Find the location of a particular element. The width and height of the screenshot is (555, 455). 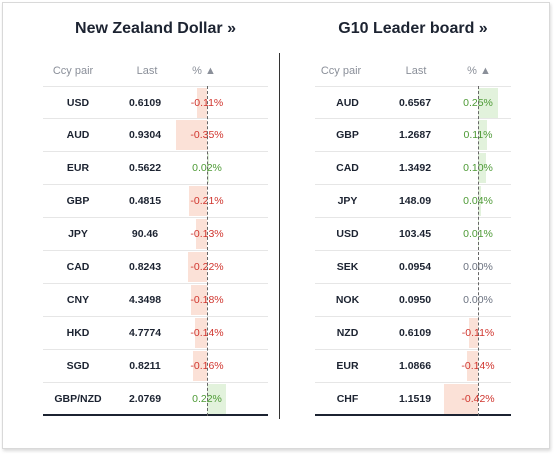

last-price-cell: 4.7774 is located at coordinates (145, 333).